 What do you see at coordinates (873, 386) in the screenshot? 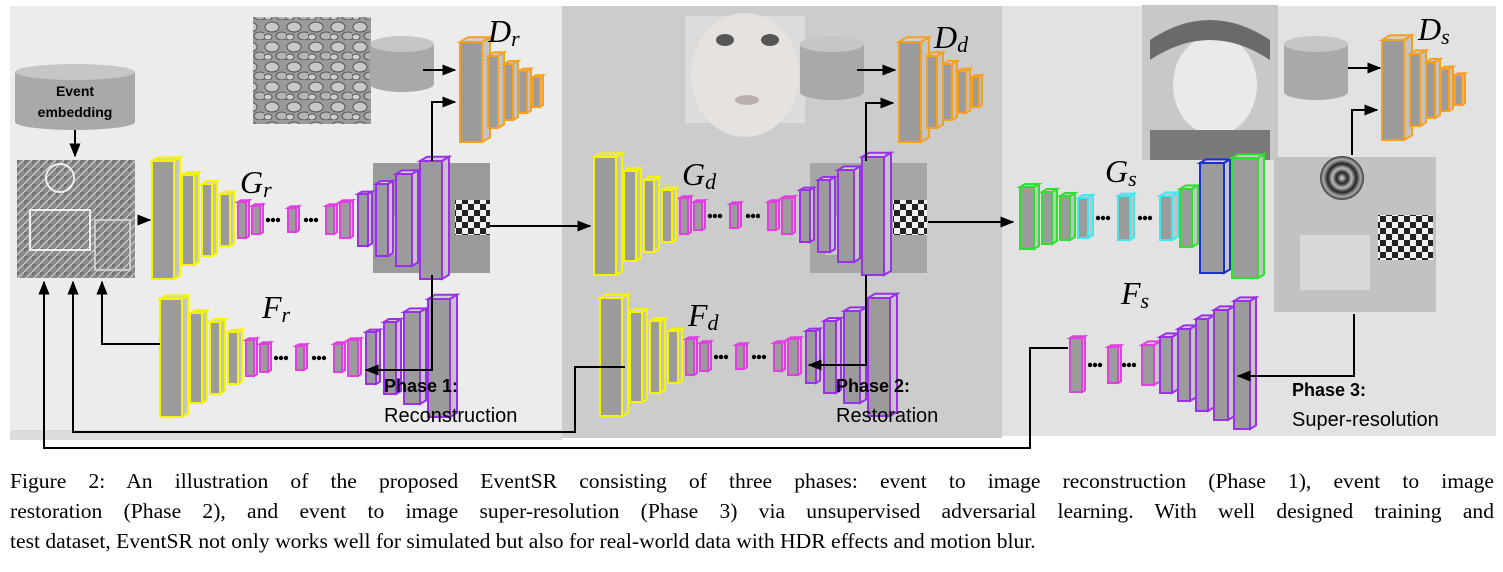
I see `phase2-title: Phase 2:` at bounding box center [873, 386].